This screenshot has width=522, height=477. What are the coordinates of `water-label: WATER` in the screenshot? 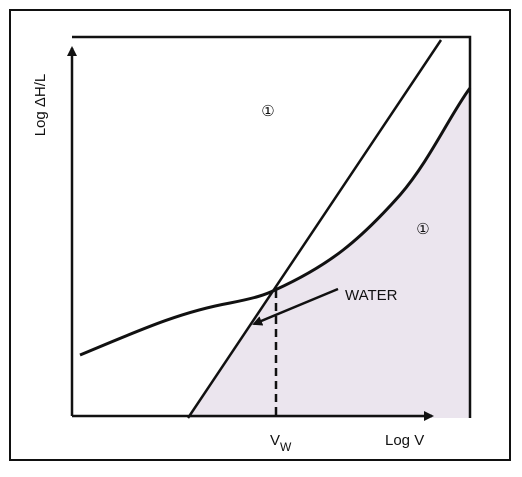 It's located at (371, 295).